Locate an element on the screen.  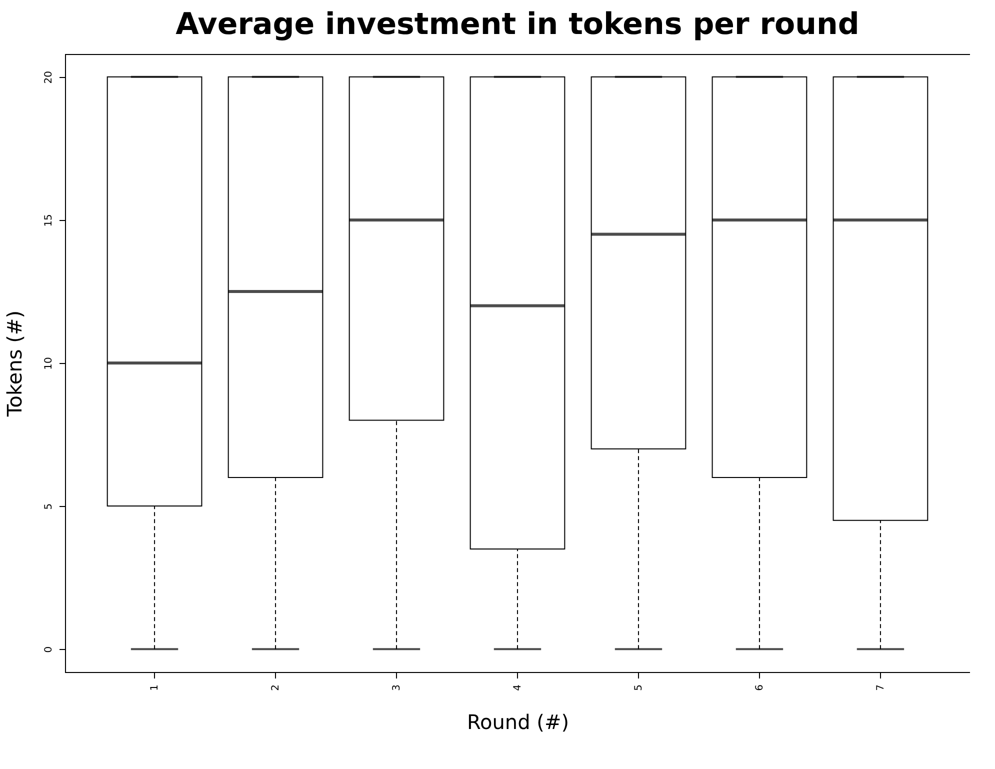
x-tick-label: 7 is located at coordinates (880, 687).